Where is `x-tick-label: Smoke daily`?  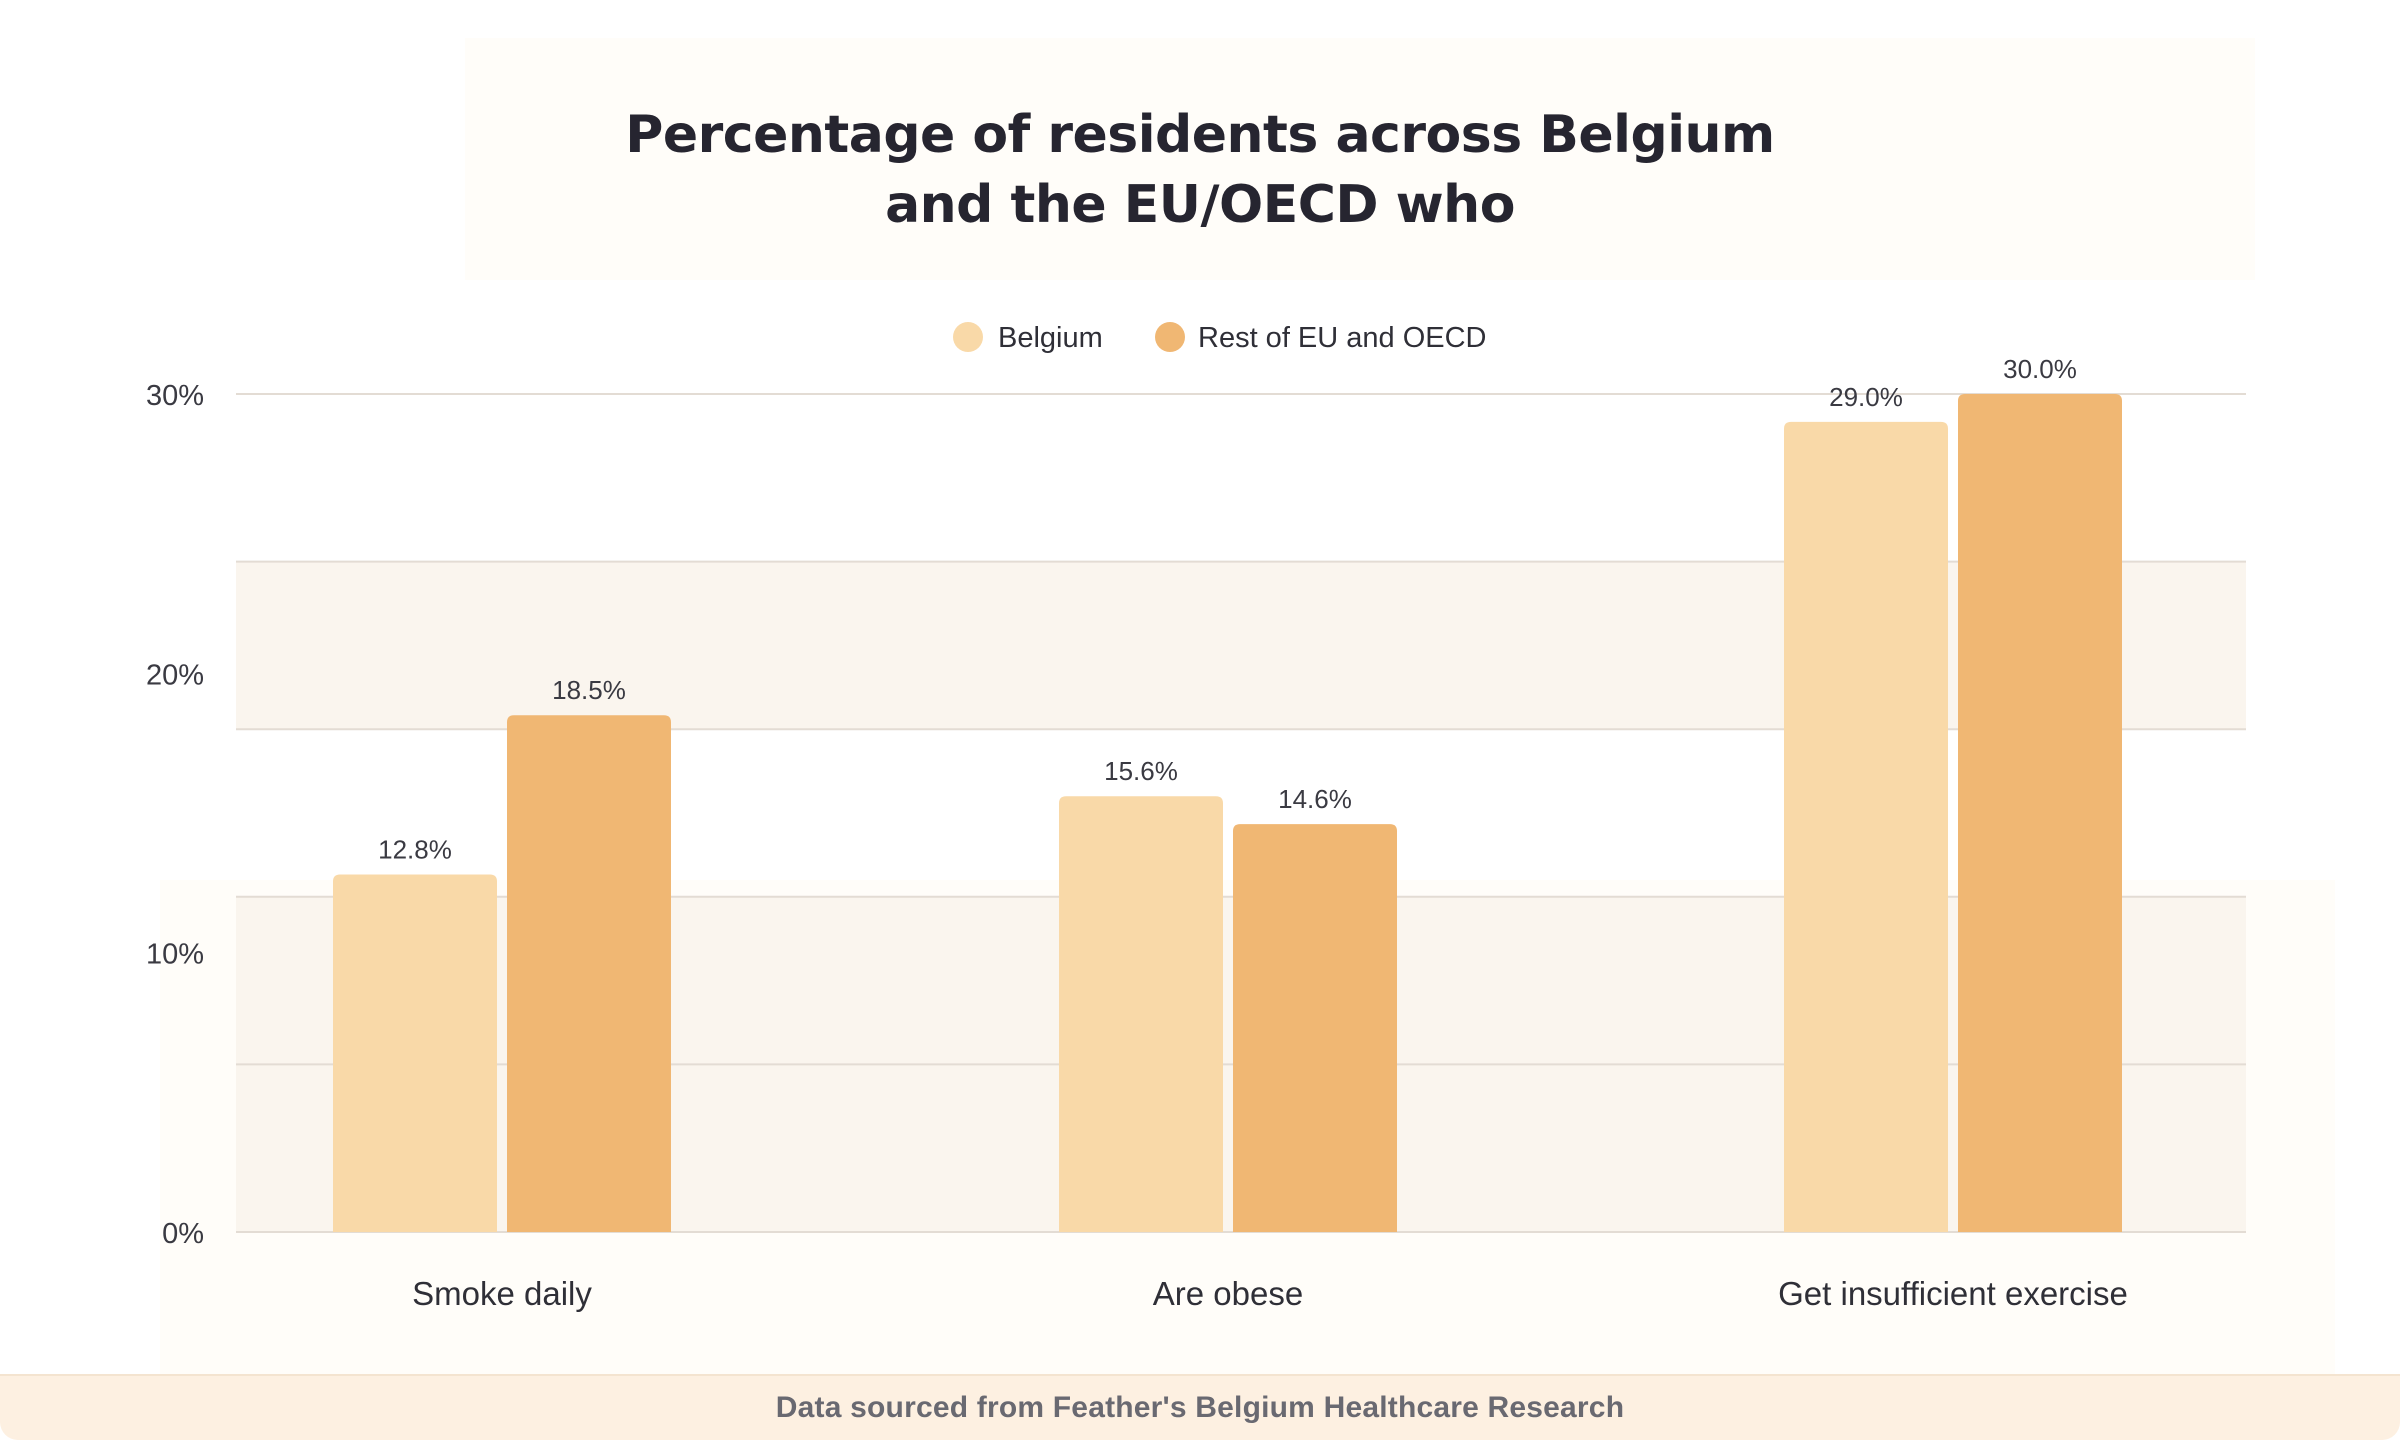 x-tick-label: Smoke daily is located at coordinates (502, 1293).